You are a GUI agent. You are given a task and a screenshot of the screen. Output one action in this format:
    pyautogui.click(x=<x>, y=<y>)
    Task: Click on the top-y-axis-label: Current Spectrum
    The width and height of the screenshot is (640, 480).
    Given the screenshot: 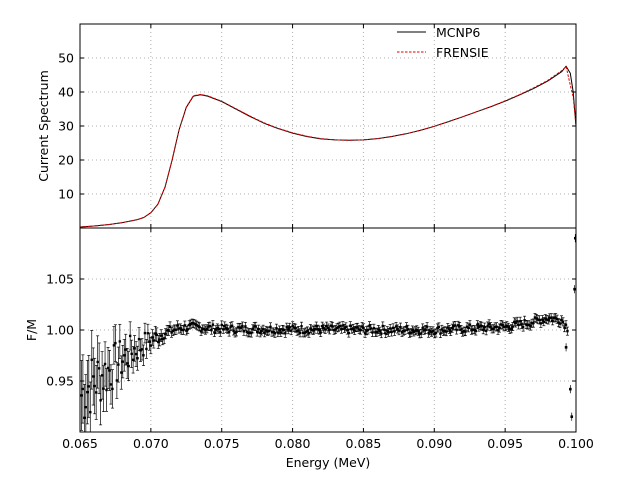 What is the action you would take?
    pyautogui.click(x=43, y=126)
    